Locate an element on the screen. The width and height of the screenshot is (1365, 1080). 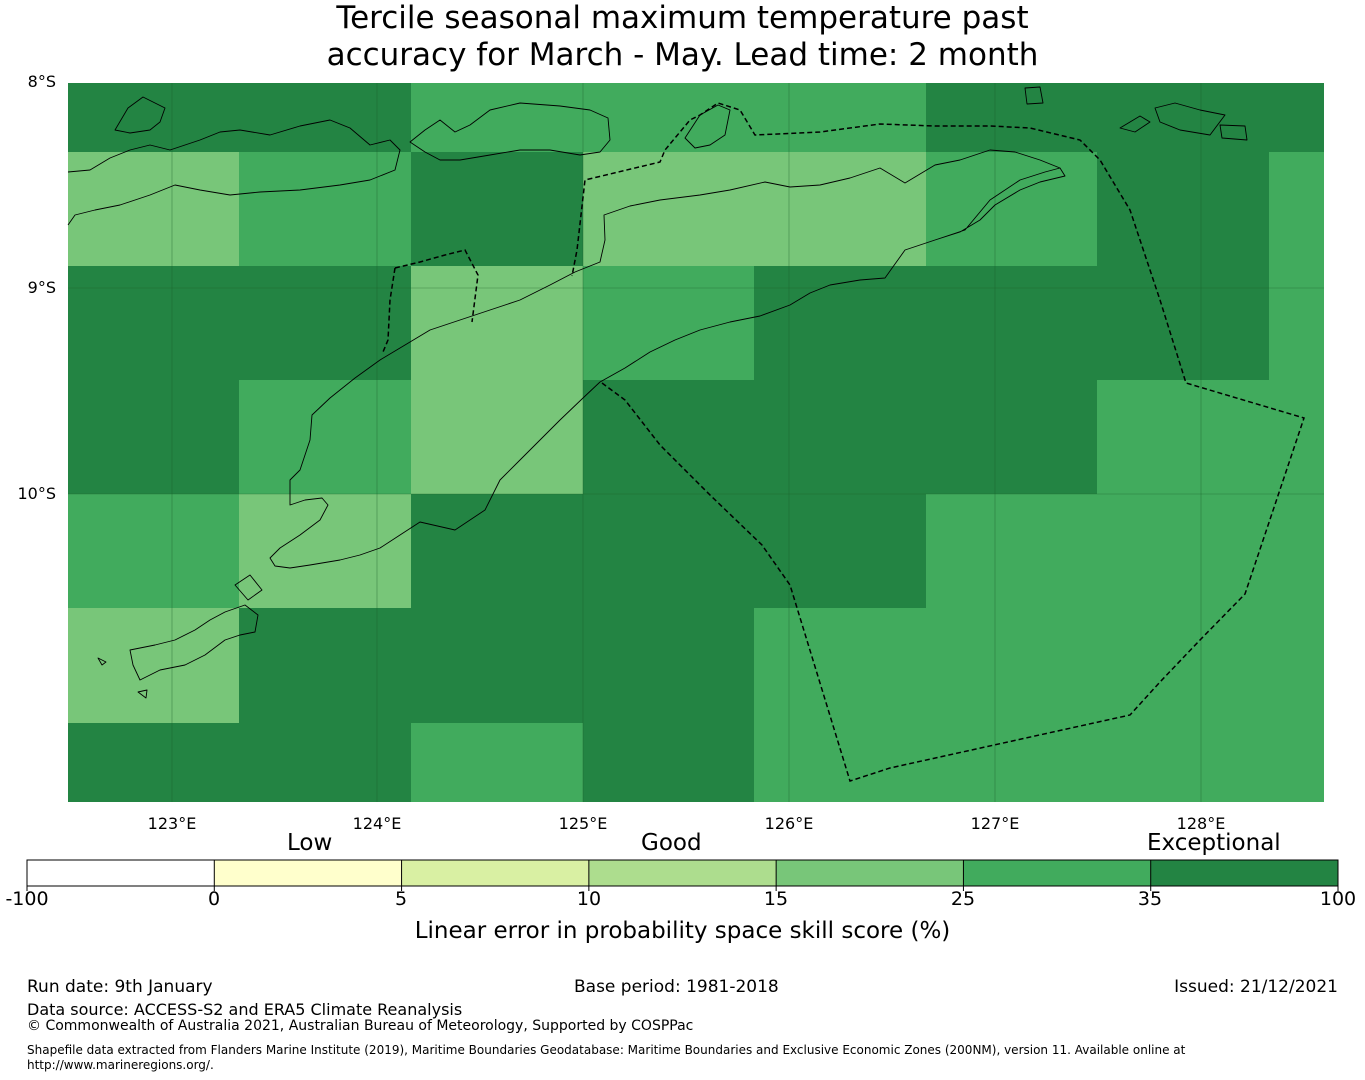
lon-label-126e: 126°E is located at coordinates (789, 823).